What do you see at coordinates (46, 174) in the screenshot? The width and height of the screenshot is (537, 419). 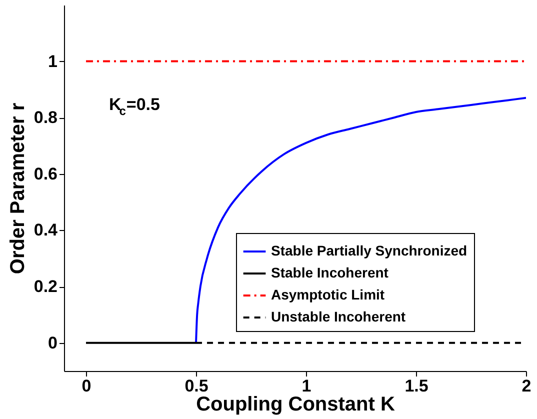 I see `y-tick-label: 0.6` at bounding box center [46, 174].